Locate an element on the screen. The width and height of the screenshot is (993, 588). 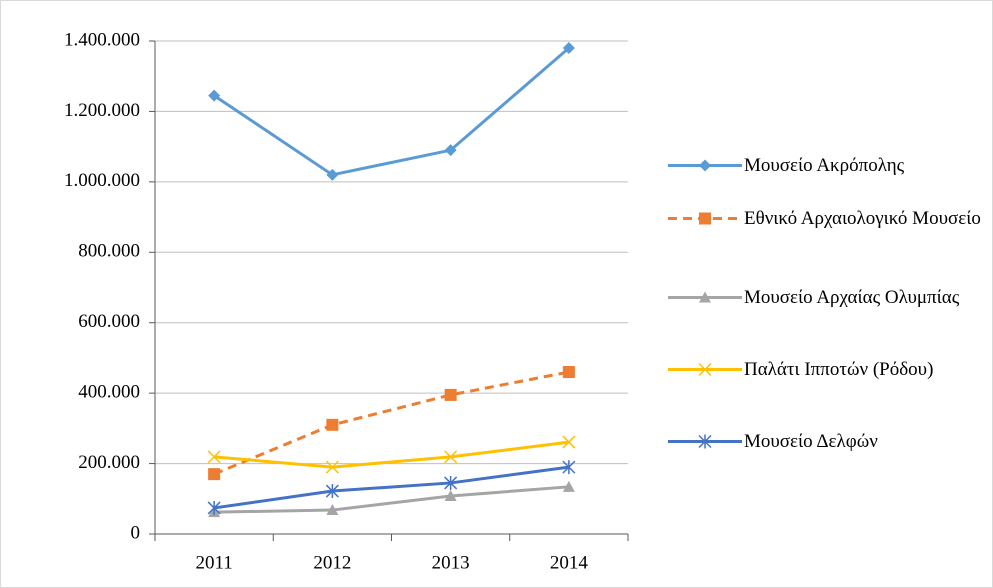
legend-label: Παλάτι Ιπποτών (Ρόδου) is located at coordinates (839, 369).